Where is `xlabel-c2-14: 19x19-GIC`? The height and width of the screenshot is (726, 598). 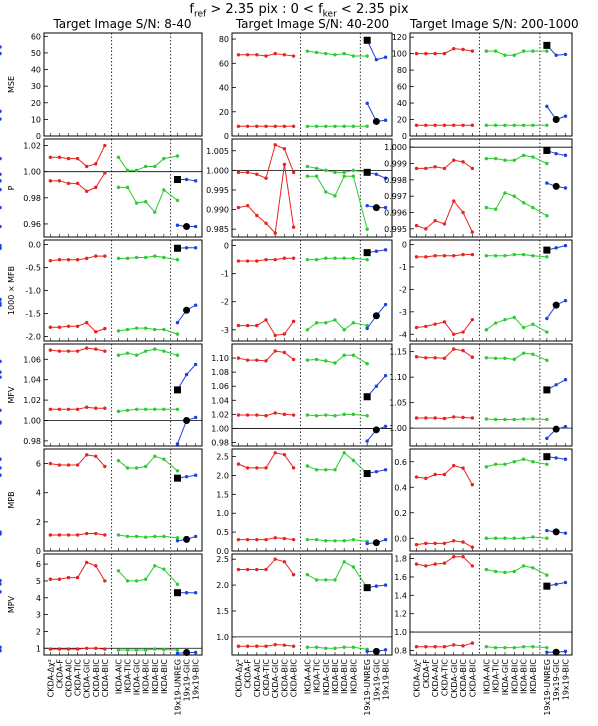 xlabel-c2-14: 19x19-GIC is located at coordinates (556, 680).